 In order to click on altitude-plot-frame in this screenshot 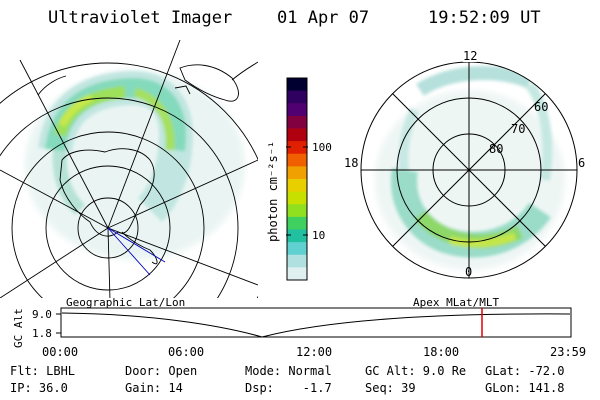, I will do `click(316, 322)`.